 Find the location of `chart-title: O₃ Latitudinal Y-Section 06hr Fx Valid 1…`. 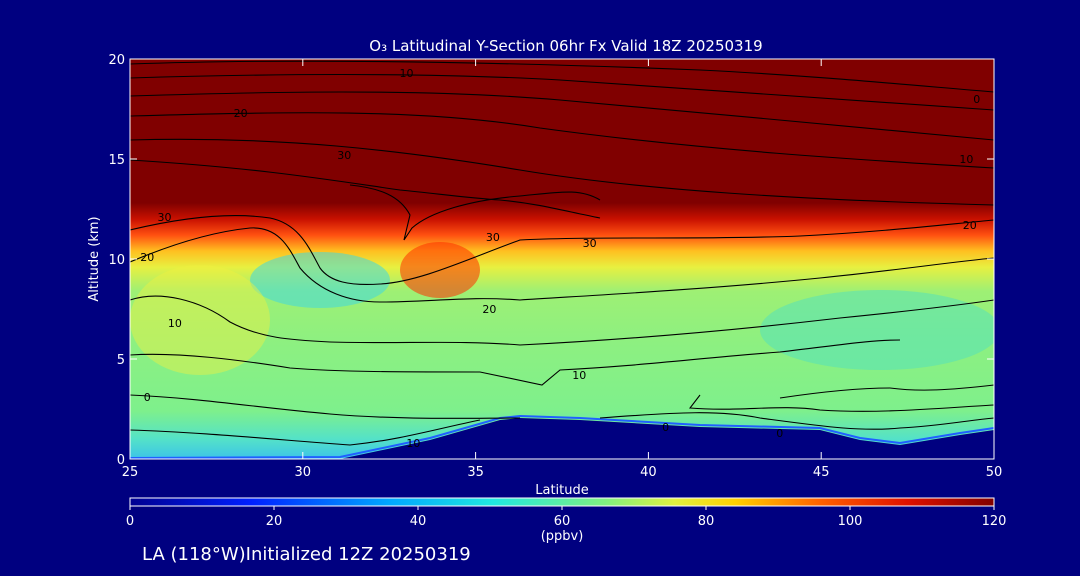

chart-title: O₃ Latitudinal Y-Section 06hr Fx Valid 1… is located at coordinates (565, 46).